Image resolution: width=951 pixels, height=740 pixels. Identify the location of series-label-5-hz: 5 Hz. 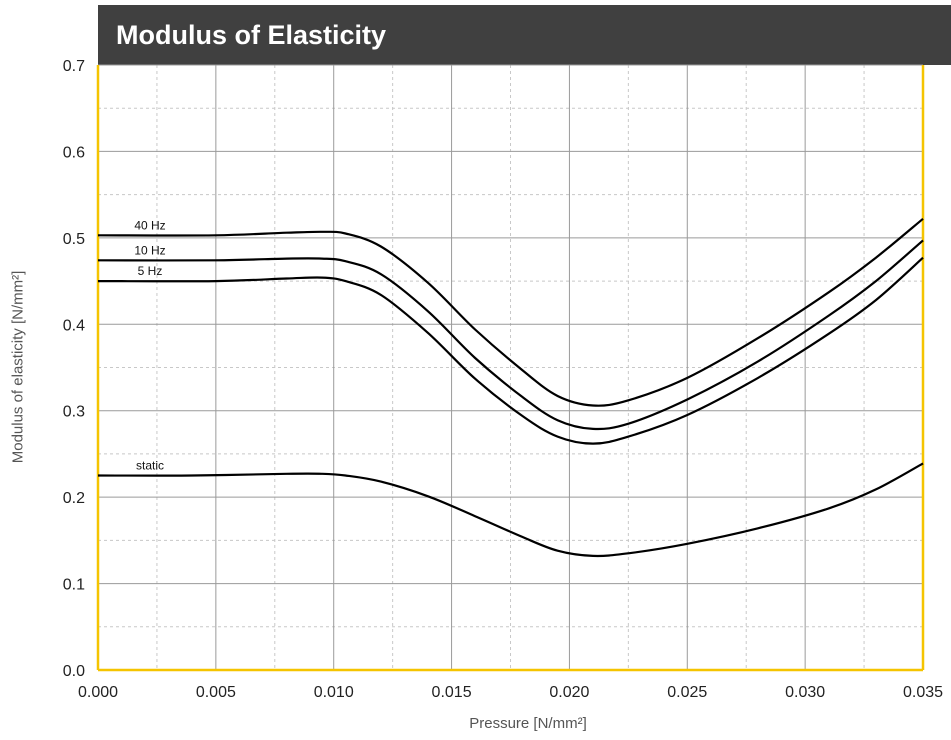
(150, 271).